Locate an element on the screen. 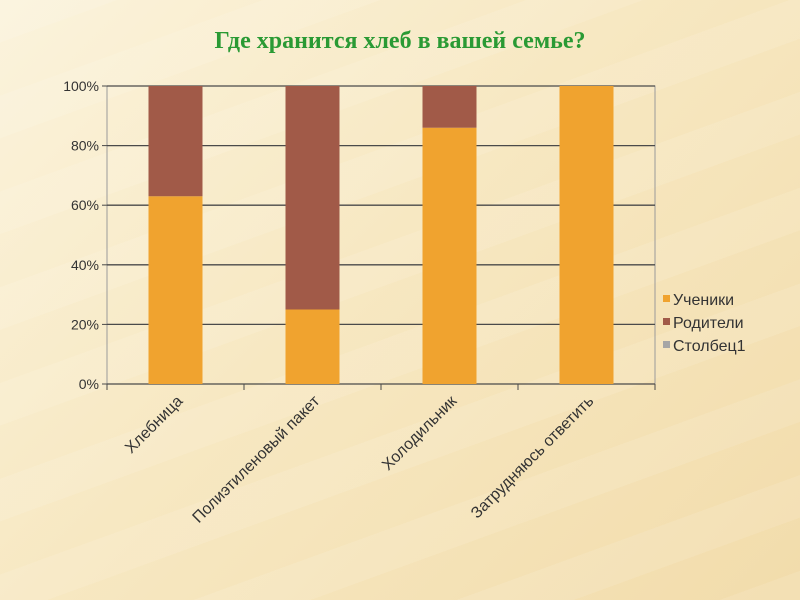 The width and height of the screenshot is (800, 600). y-tick-label: 60% is located at coordinates (85, 205).